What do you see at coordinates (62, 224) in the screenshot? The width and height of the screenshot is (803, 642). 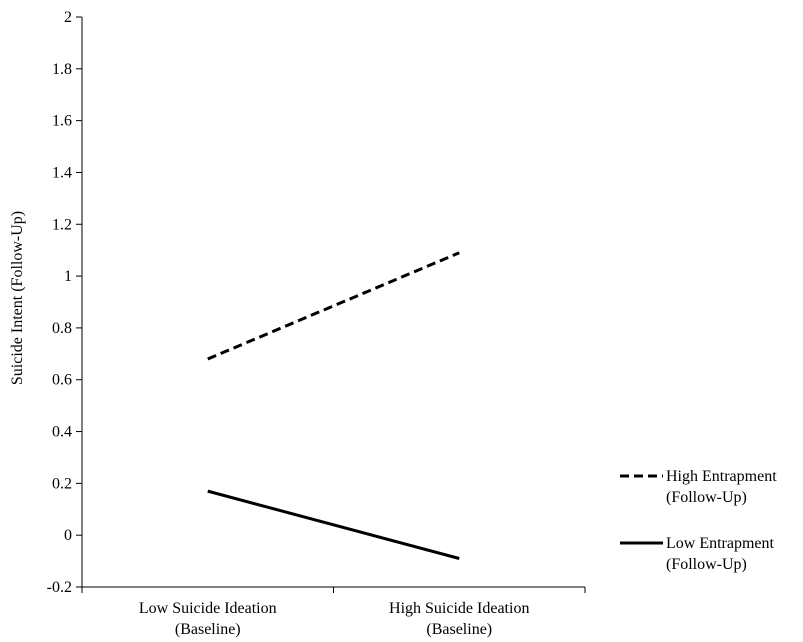 I see `y-tick-label: 1.2` at bounding box center [62, 224].